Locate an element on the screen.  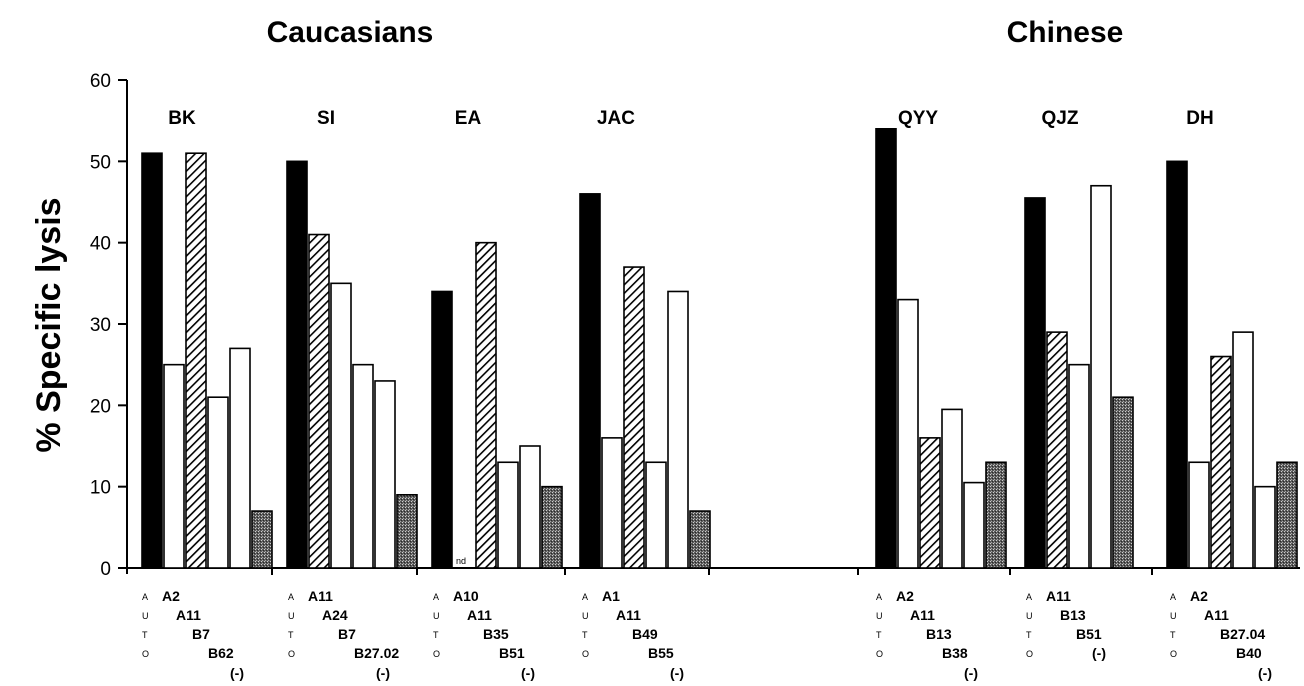
donor-label-si: SI is located at coordinates (326, 118).